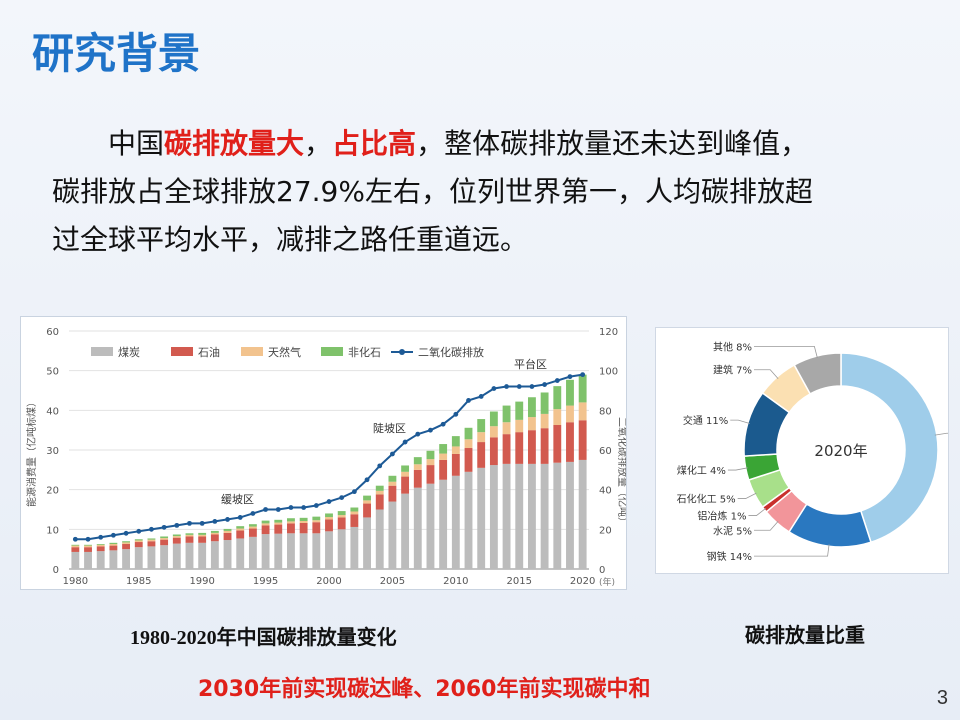  I want to click on page-number: 3, so click(942, 698).